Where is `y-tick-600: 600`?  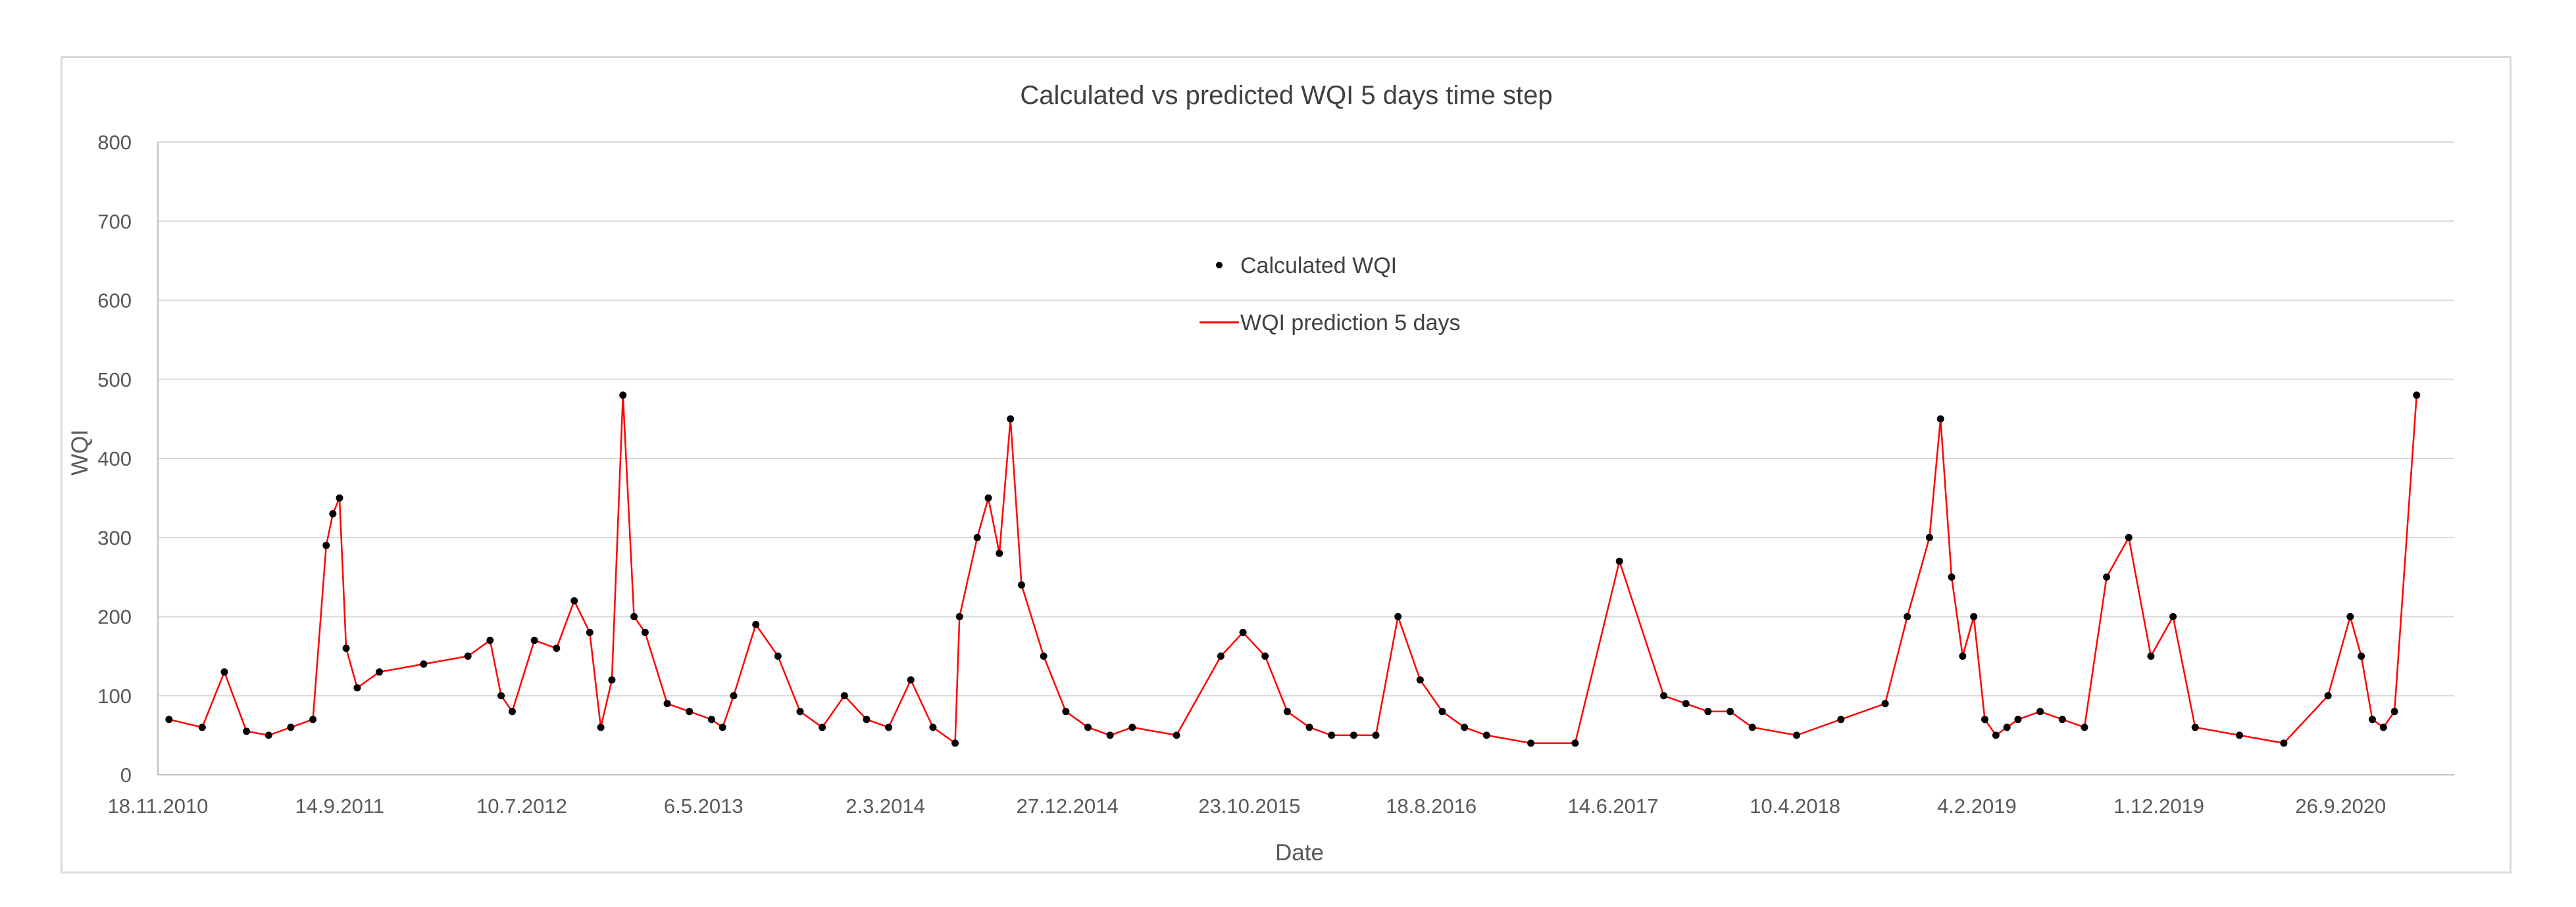
y-tick-600: 600 is located at coordinates (114, 300).